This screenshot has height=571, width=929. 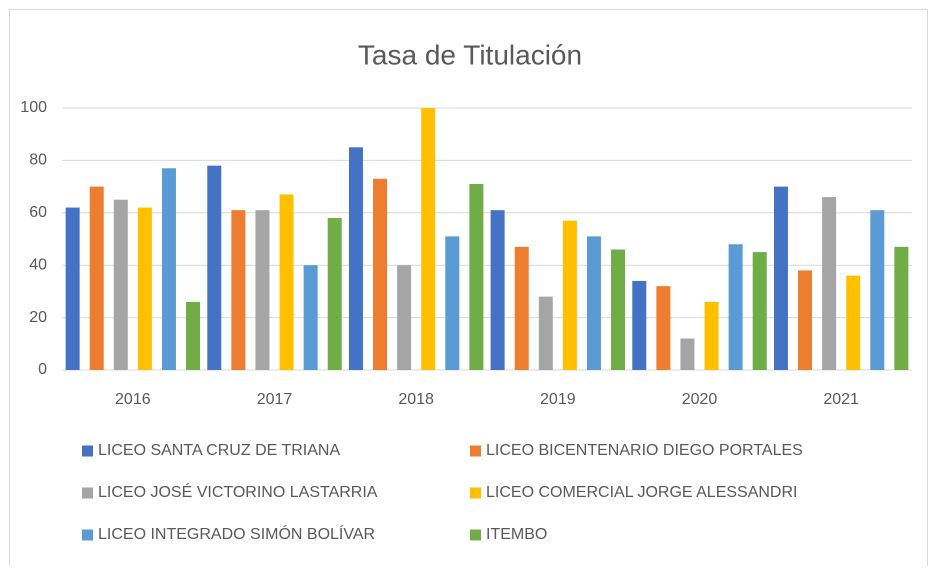 I want to click on y-tick-label: 40, so click(x=38, y=264).